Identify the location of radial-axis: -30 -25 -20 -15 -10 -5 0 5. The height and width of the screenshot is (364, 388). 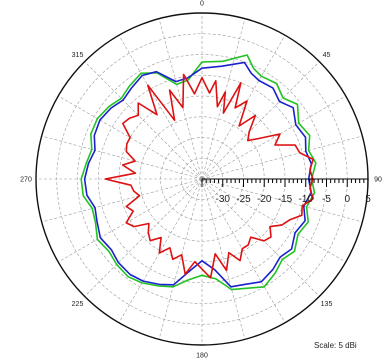
(286, 191).